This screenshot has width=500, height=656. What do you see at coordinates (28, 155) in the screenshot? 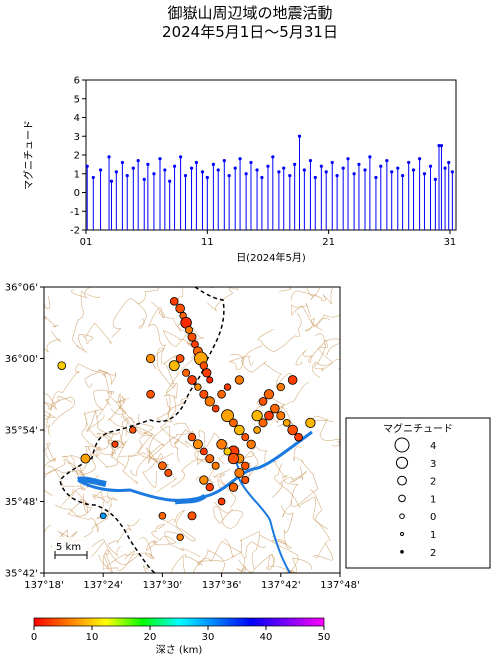
I see `ts-y-axis-label: マグニチュード` at bounding box center [28, 155].